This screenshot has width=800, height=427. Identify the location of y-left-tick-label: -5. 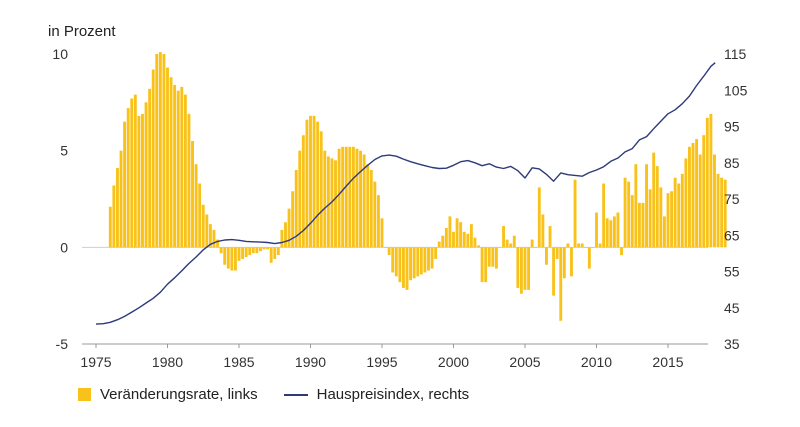
(62, 344).